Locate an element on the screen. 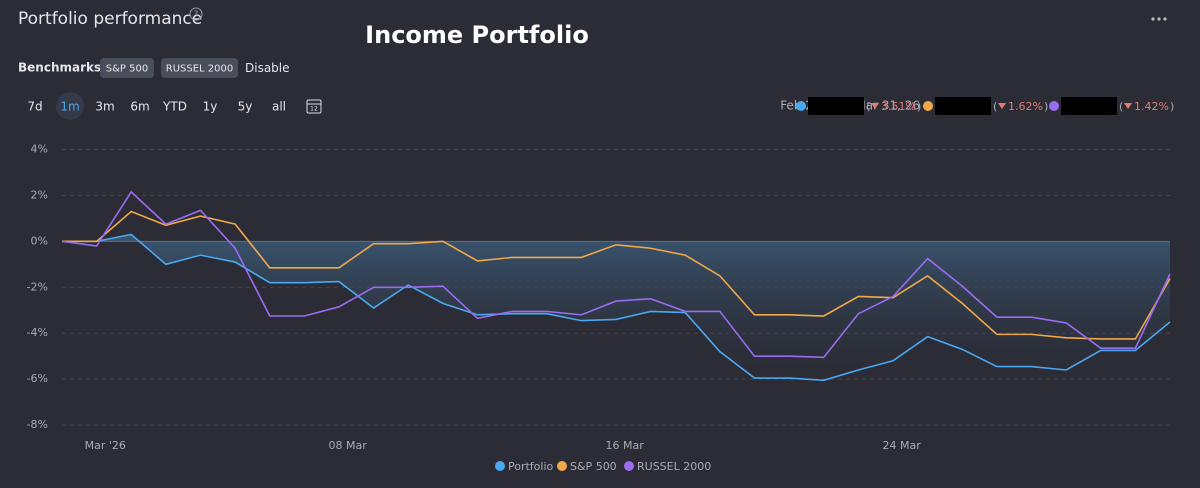 The width and height of the screenshot is (1200, 488). period-button: 6m is located at coordinates (139, 107).